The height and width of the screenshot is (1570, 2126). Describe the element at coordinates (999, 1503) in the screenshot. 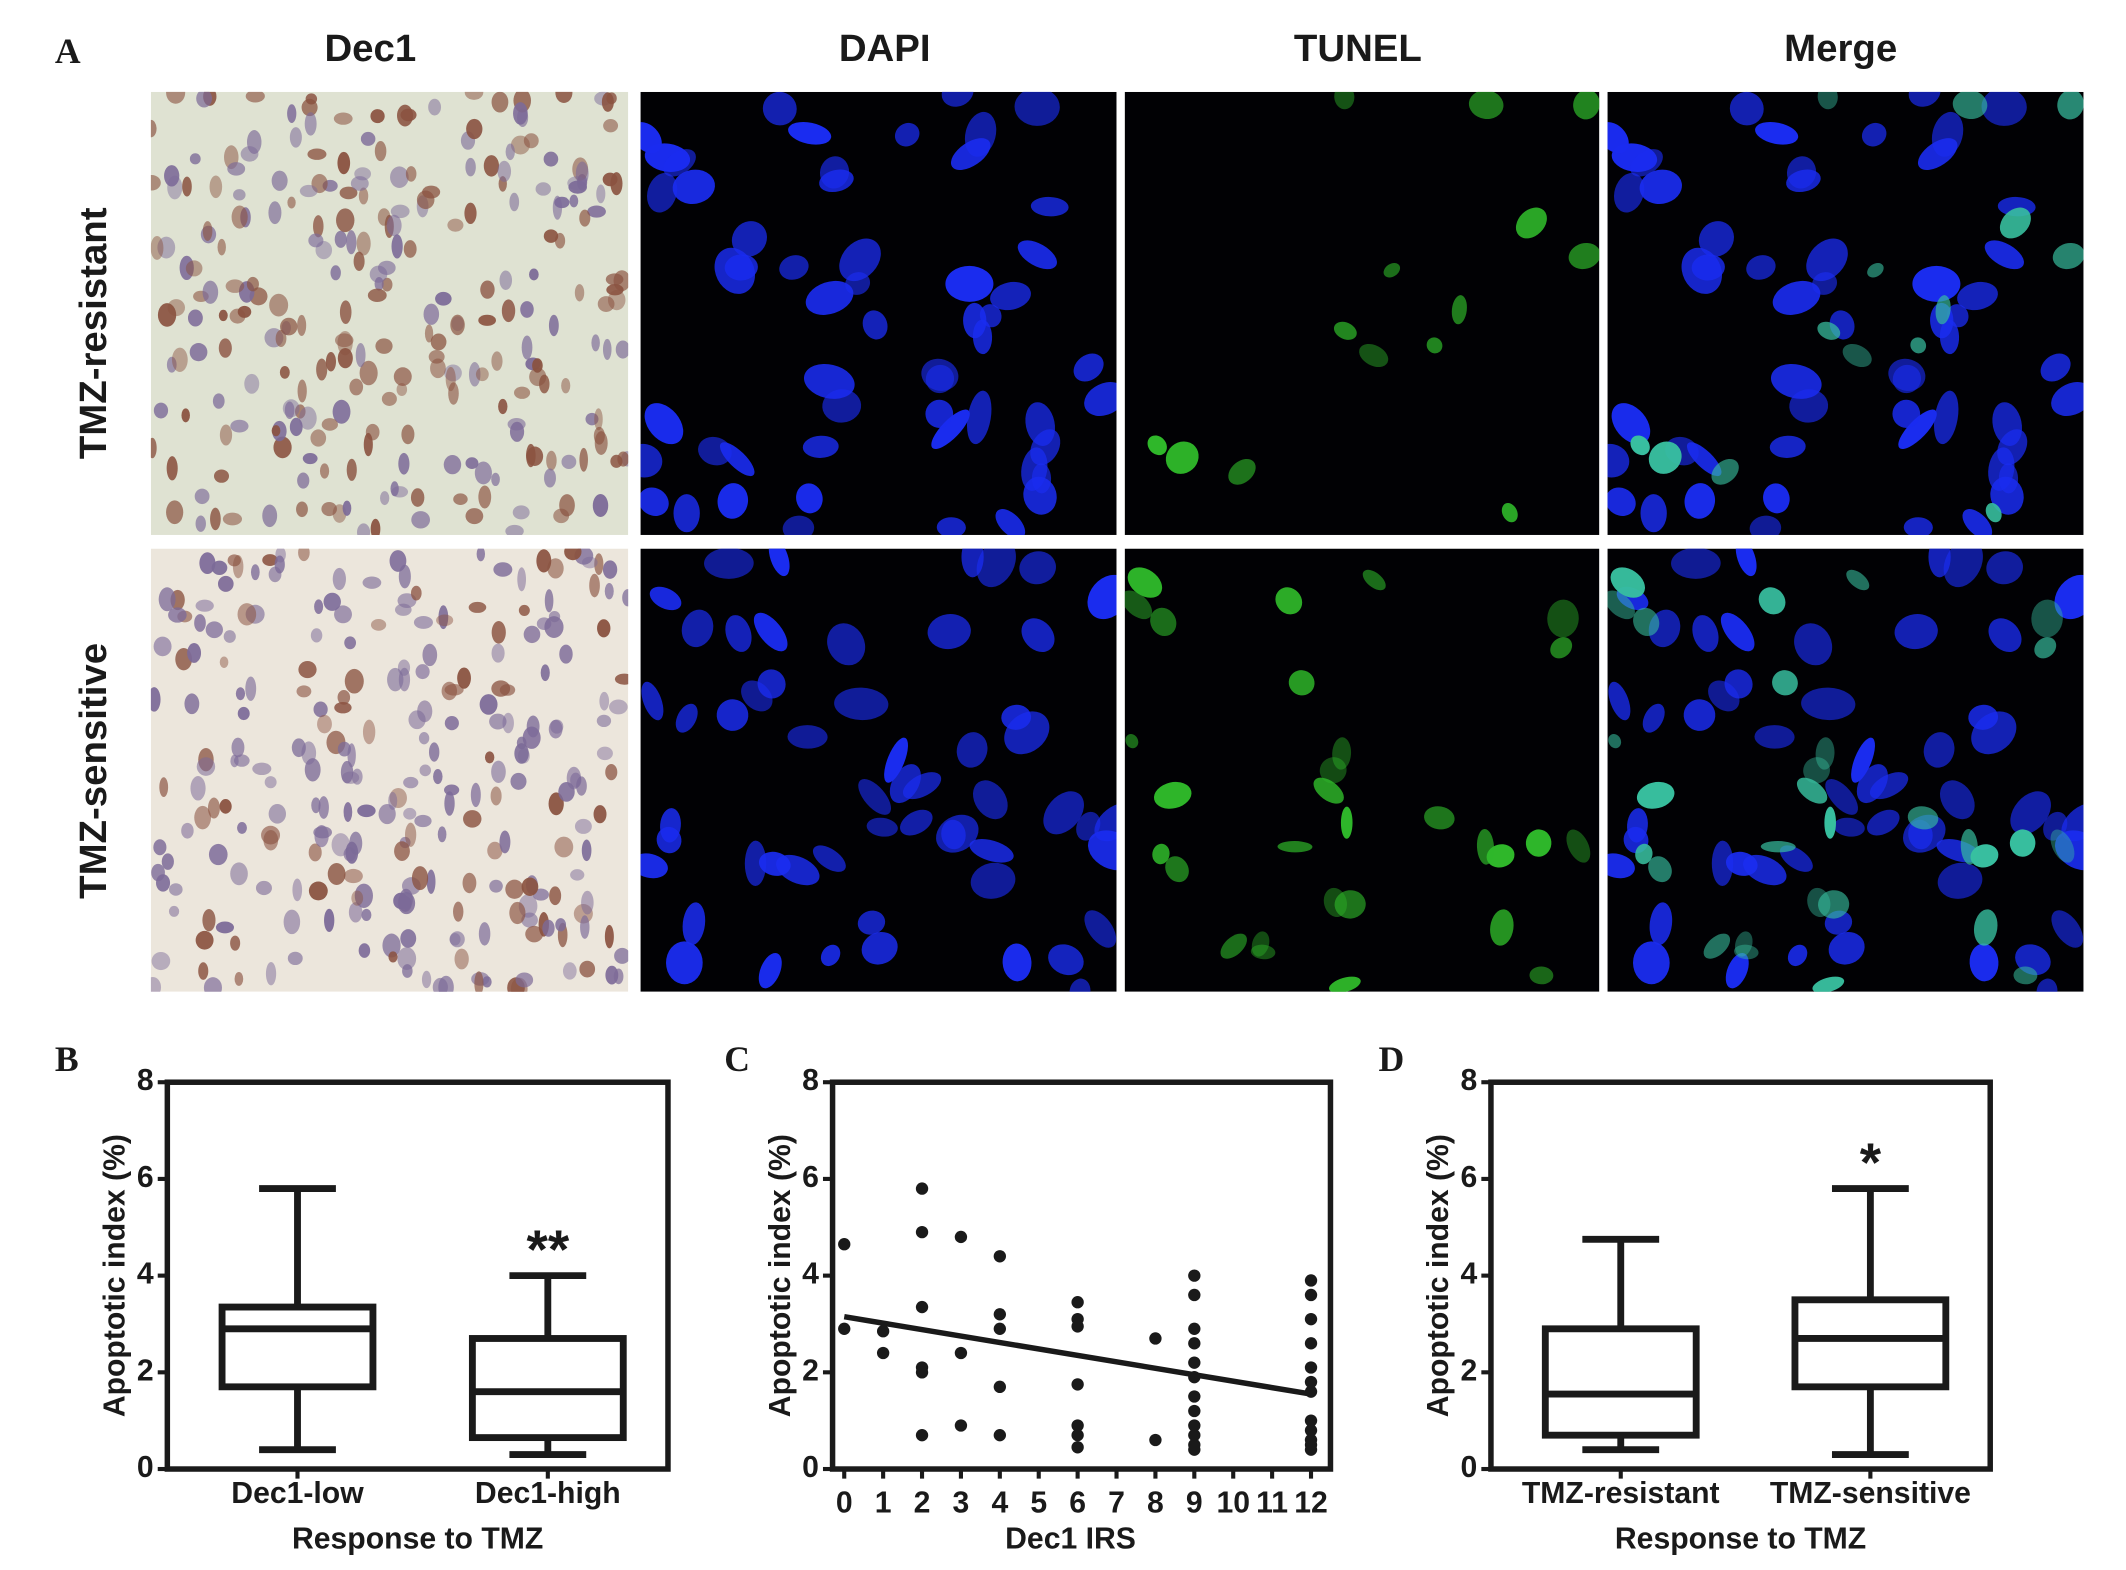

I see `x-tick-label: 4` at that location.